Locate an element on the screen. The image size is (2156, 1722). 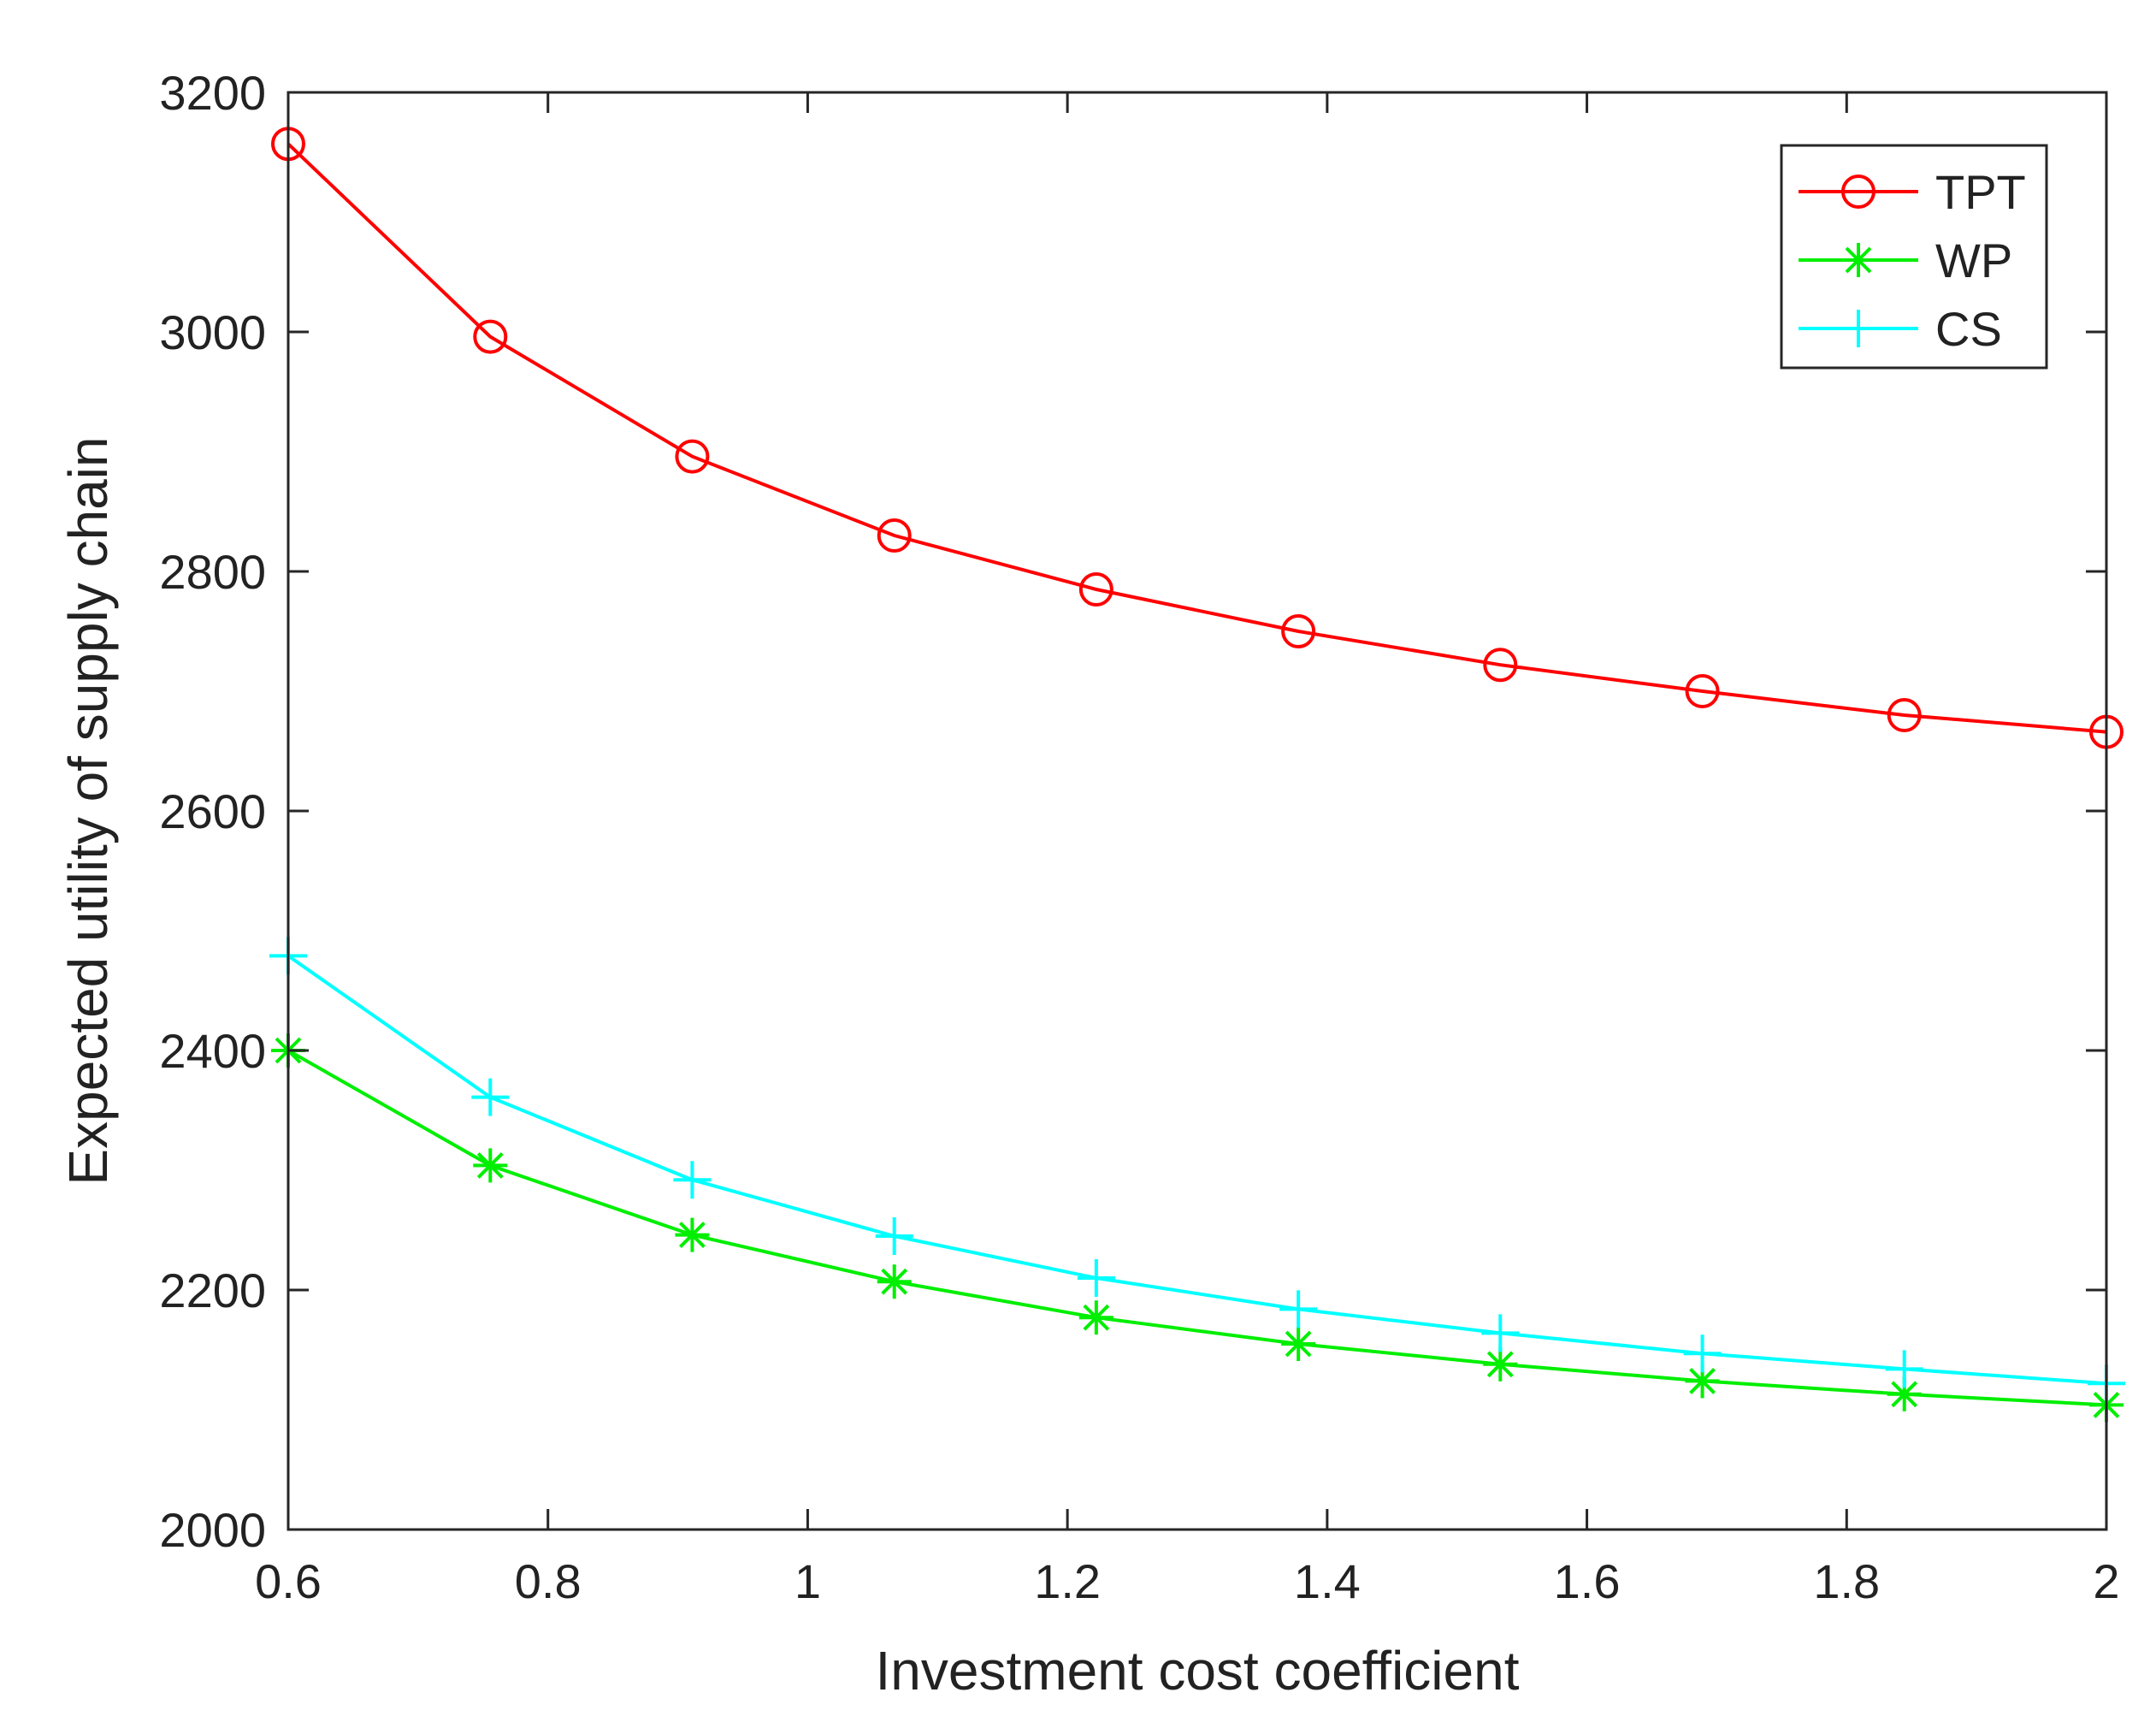
y-axis-label: Expected utility of supply chain is located at coordinates (88, 810).